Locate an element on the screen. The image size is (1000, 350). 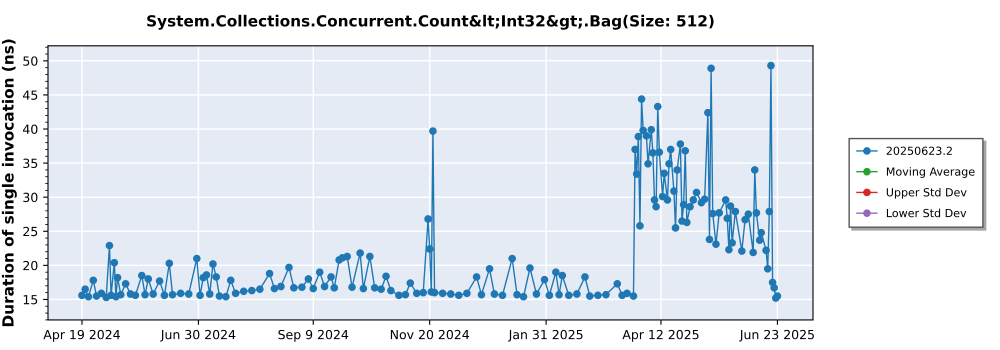
chart-title: System.Collections.Concurrent.Count&lt;Int32&gt;.Bag(Size: 512) is located at coordinates (430, 22).